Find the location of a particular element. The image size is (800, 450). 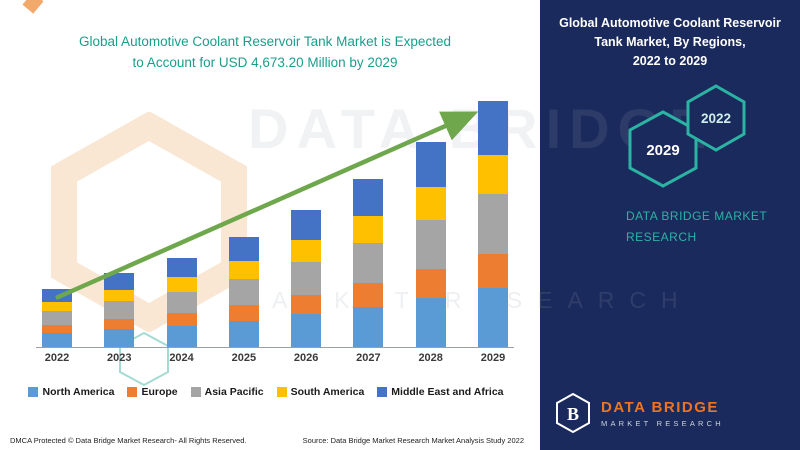

year-label: 2027 is located at coordinates (368, 358).